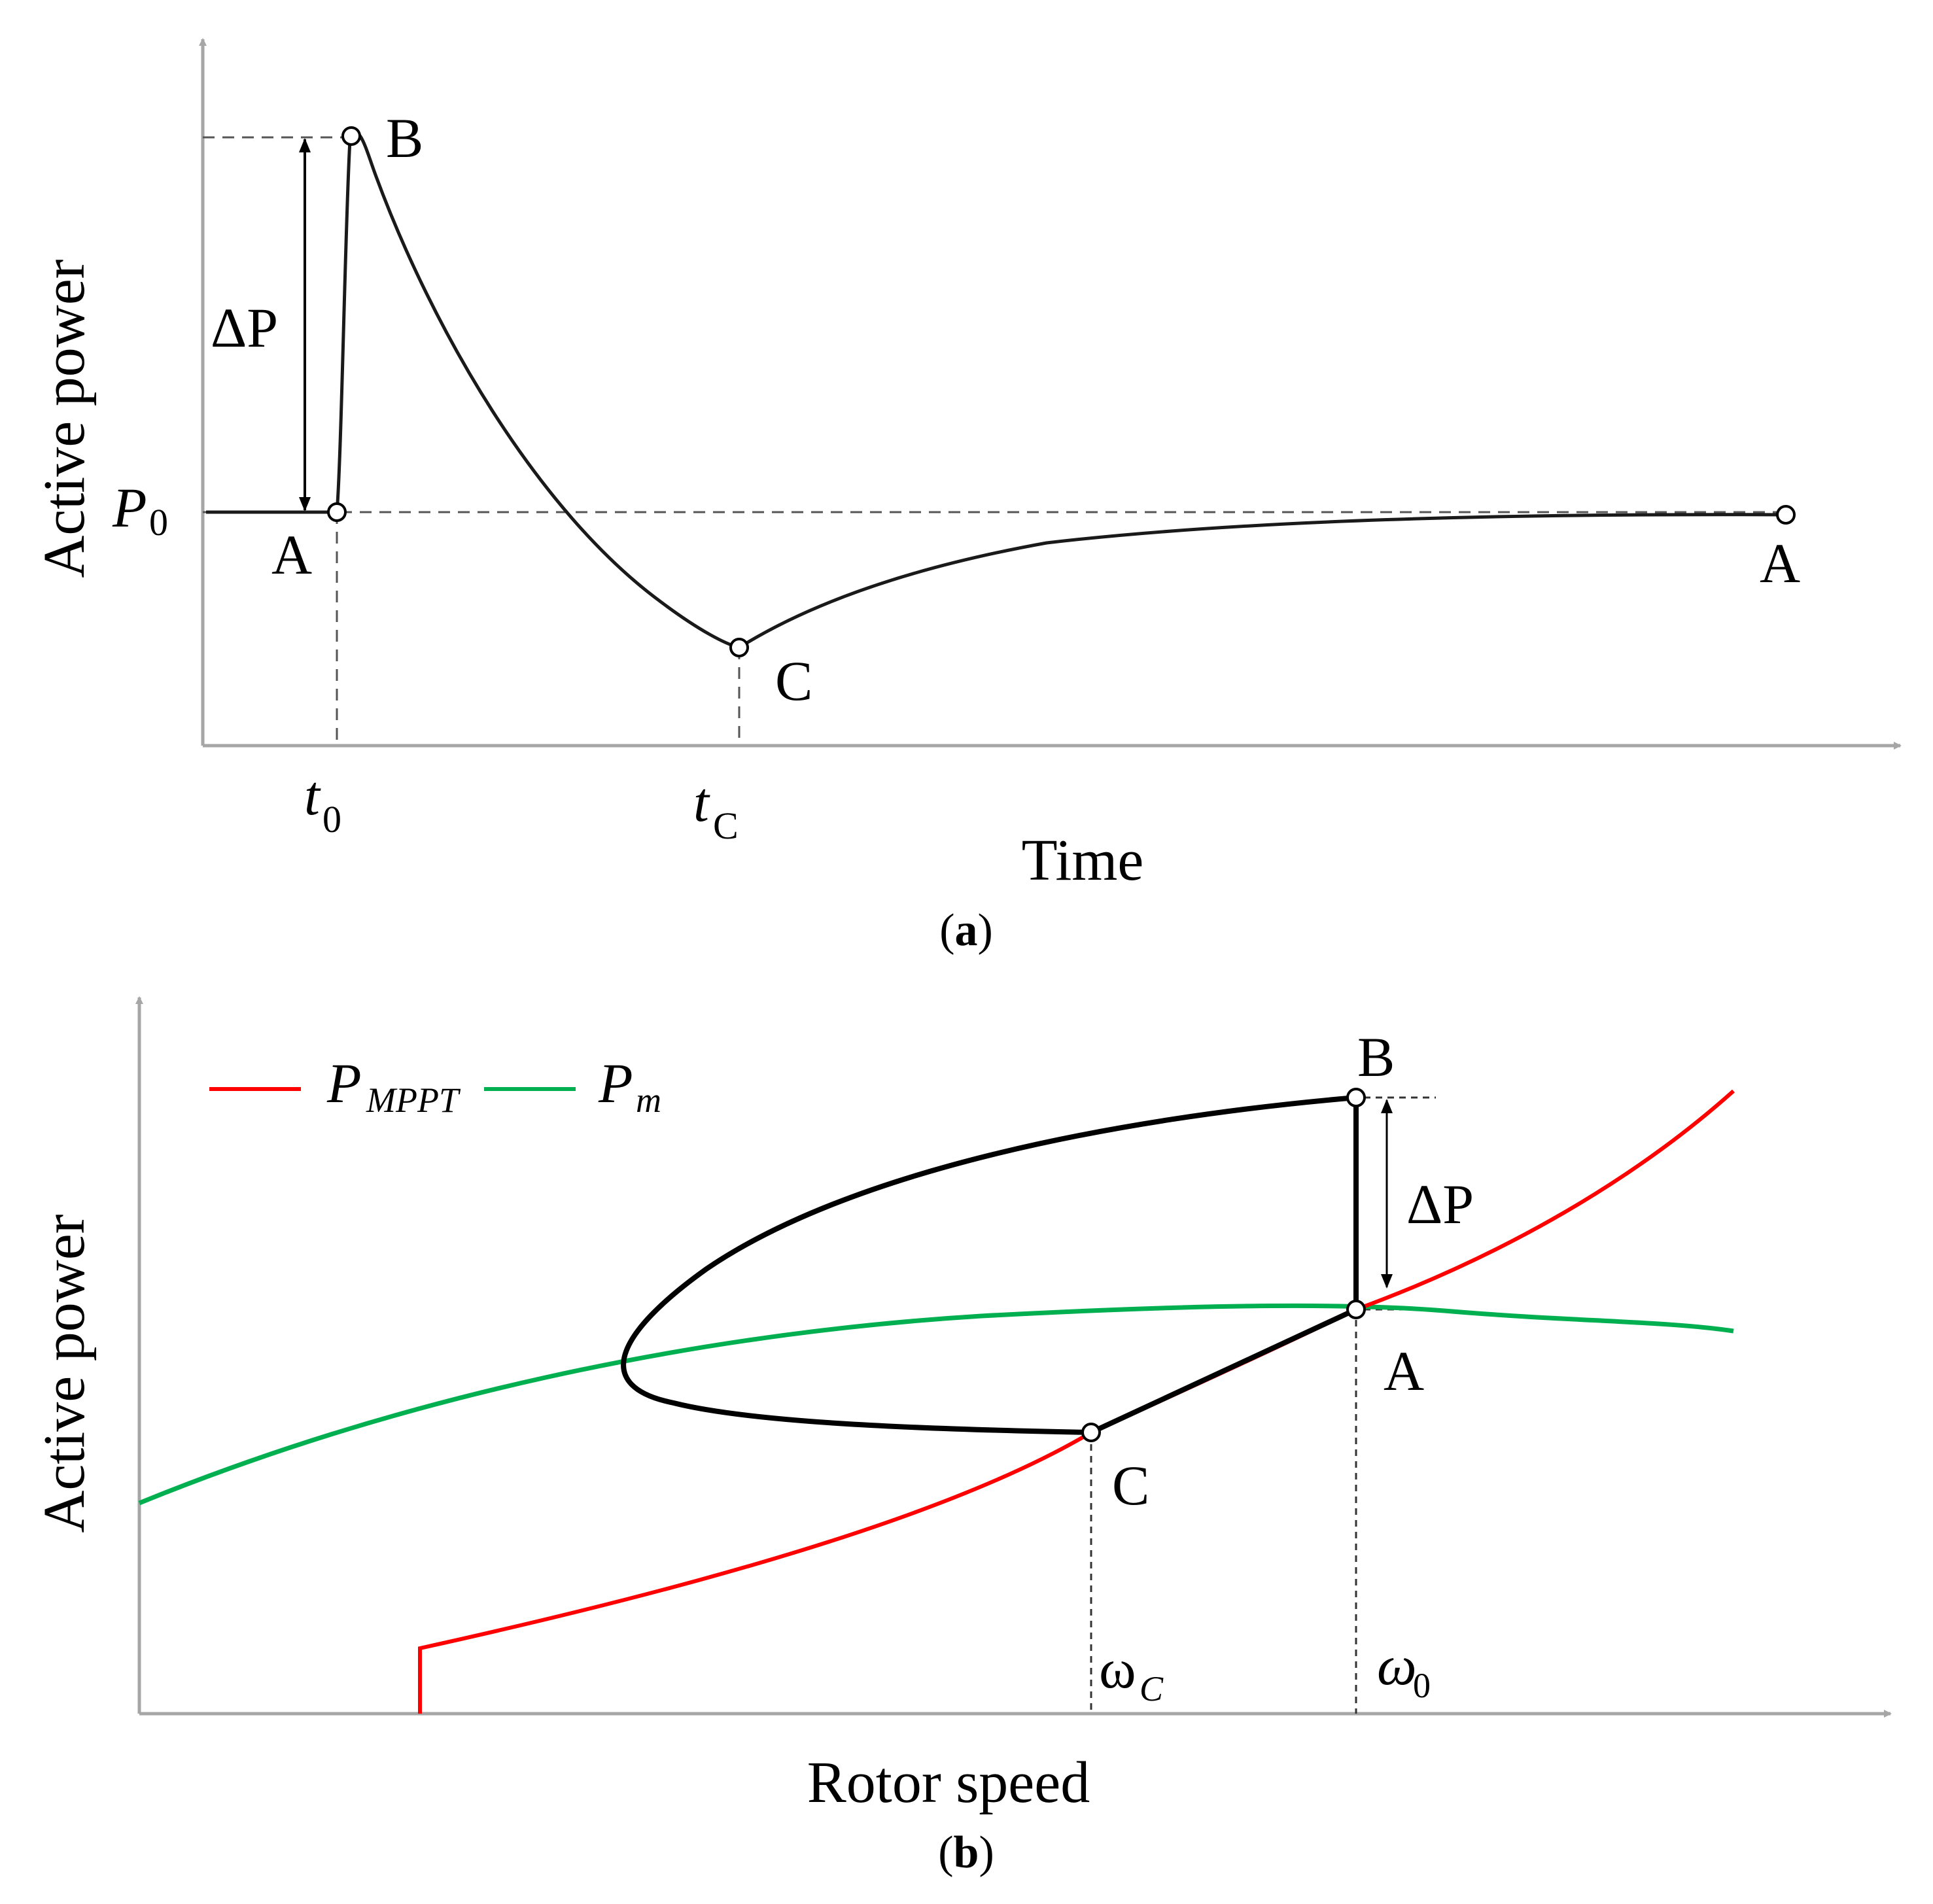 Image resolution: width=1933 pixels, height=1904 pixels. I want to click on panel-a-label-C: C, so click(793, 680).